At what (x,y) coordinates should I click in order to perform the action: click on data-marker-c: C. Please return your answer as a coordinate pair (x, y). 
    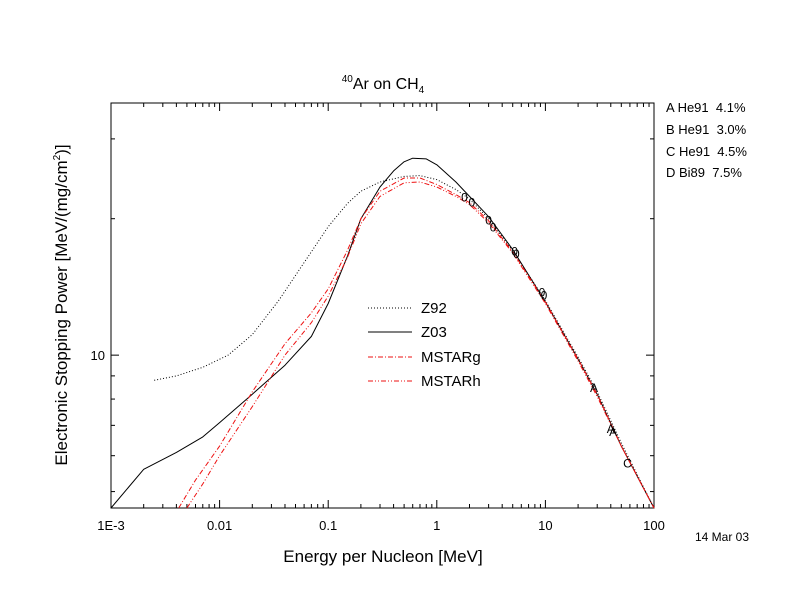
    Looking at the image, I should click on (627, 463).